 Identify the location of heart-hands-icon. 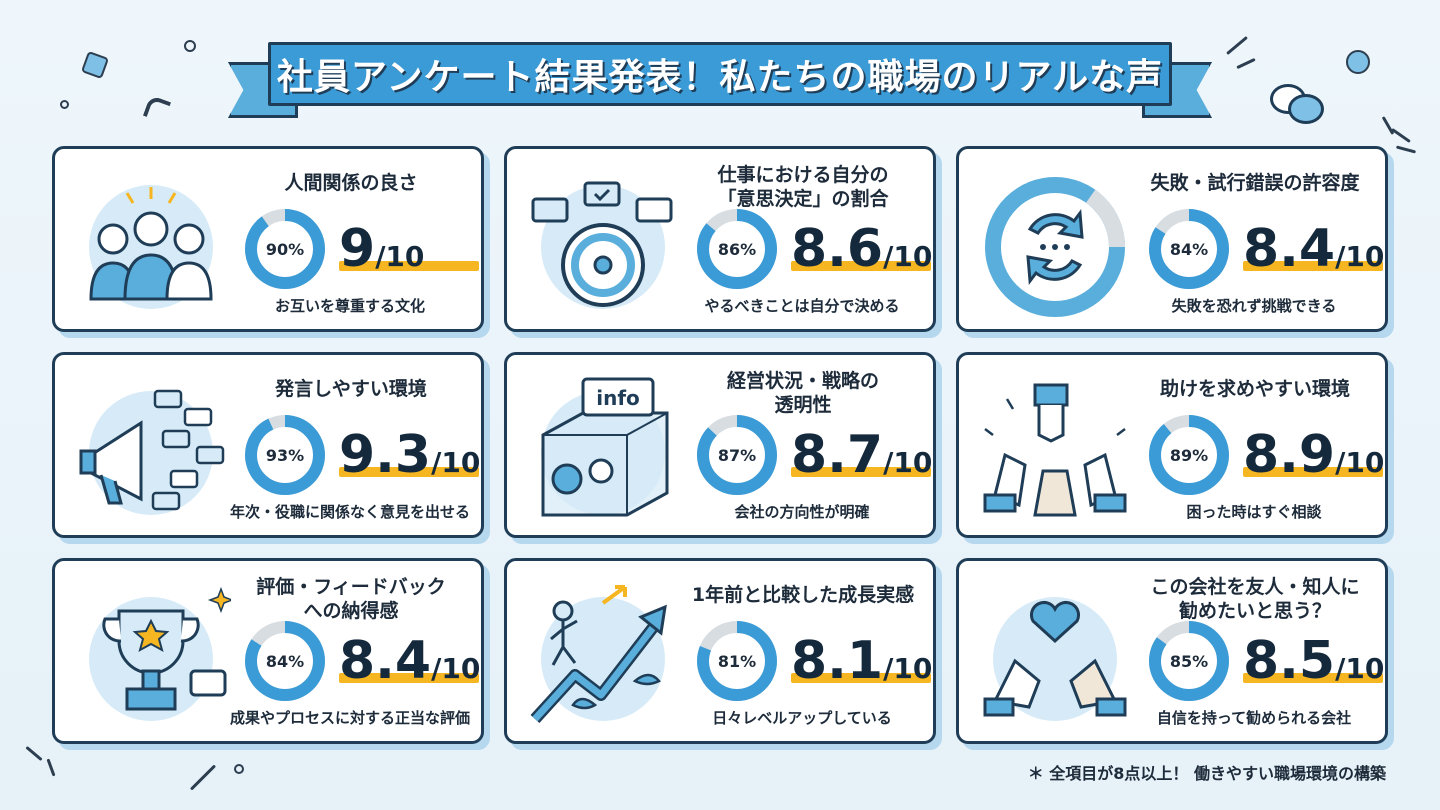
(1055, 656).